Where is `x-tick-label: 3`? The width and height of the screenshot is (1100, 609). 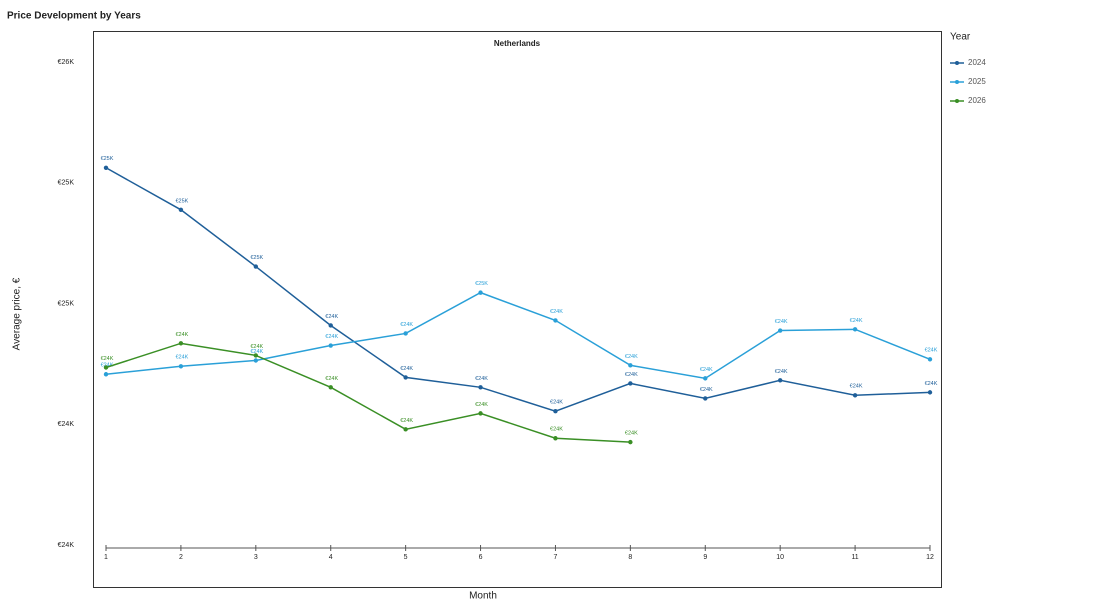 x-tick-label: 3 is located at coordinates (256, 557).